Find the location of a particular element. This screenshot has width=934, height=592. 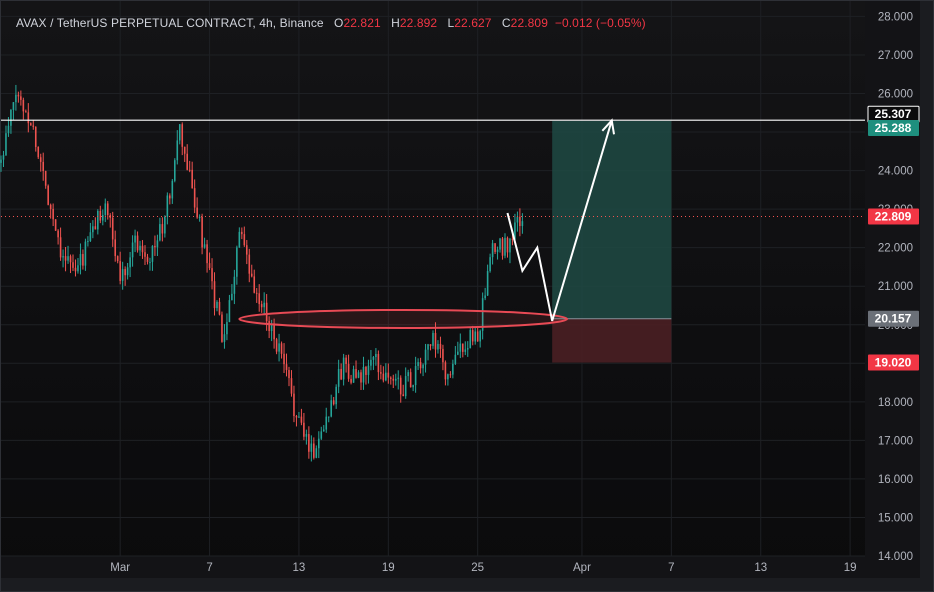

y-tick-label: 26.000 is located at coordinates (895, 95).